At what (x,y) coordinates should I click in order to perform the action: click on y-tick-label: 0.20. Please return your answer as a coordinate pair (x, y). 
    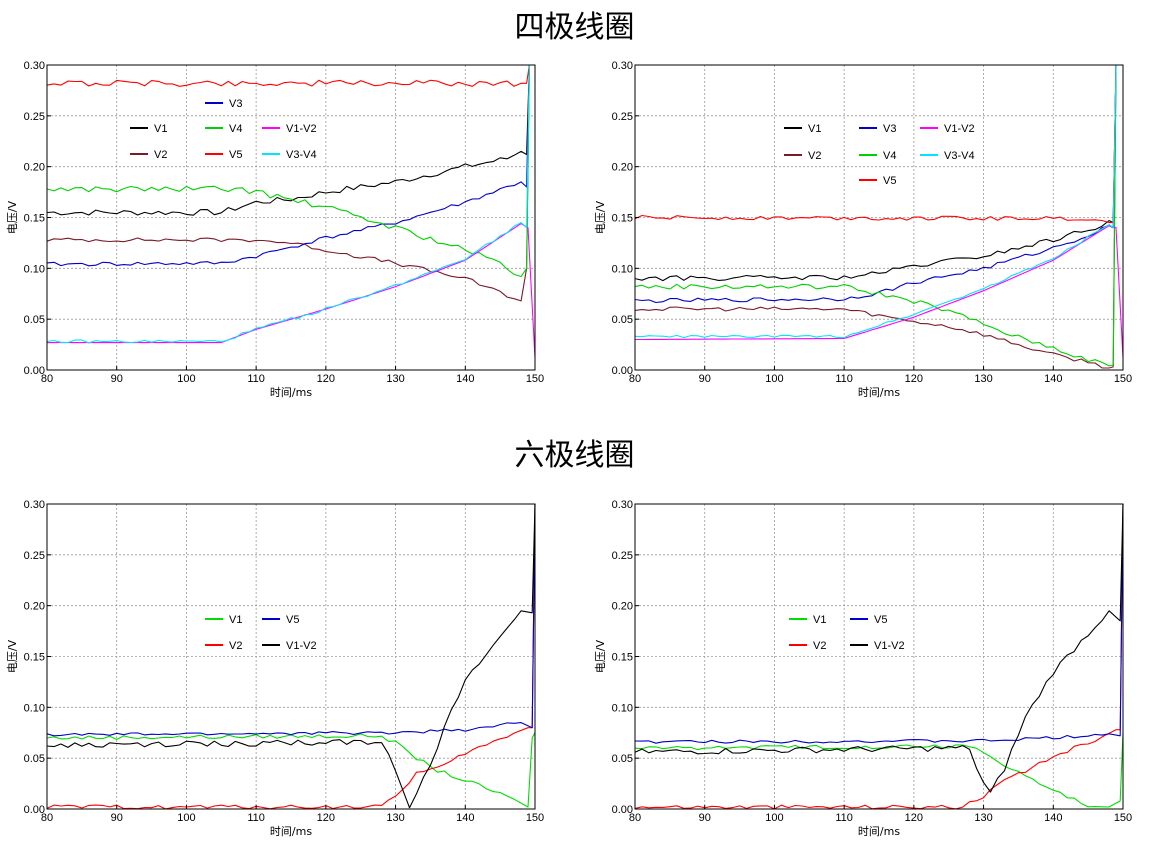
    Looking at the image, I should click on (34, 168).